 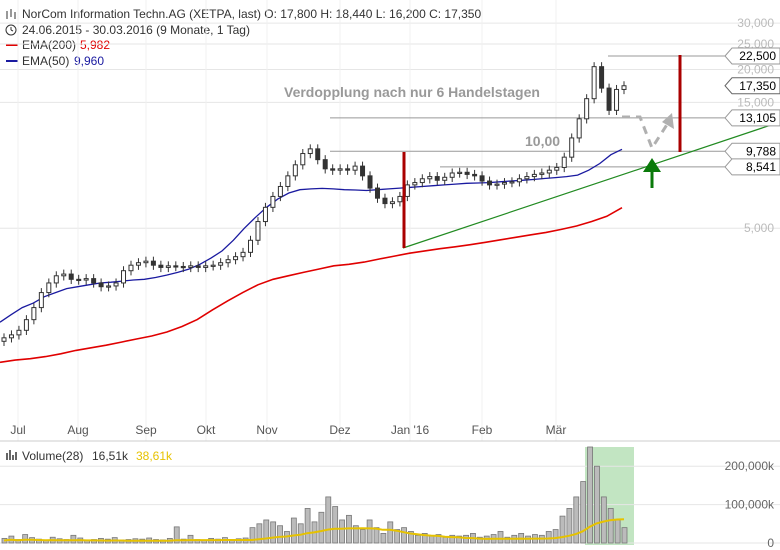 What do you see at coordinates (752, 151) in the screenshot?
I see `price-label-box: 9,788` at bounding box center [752, 151].